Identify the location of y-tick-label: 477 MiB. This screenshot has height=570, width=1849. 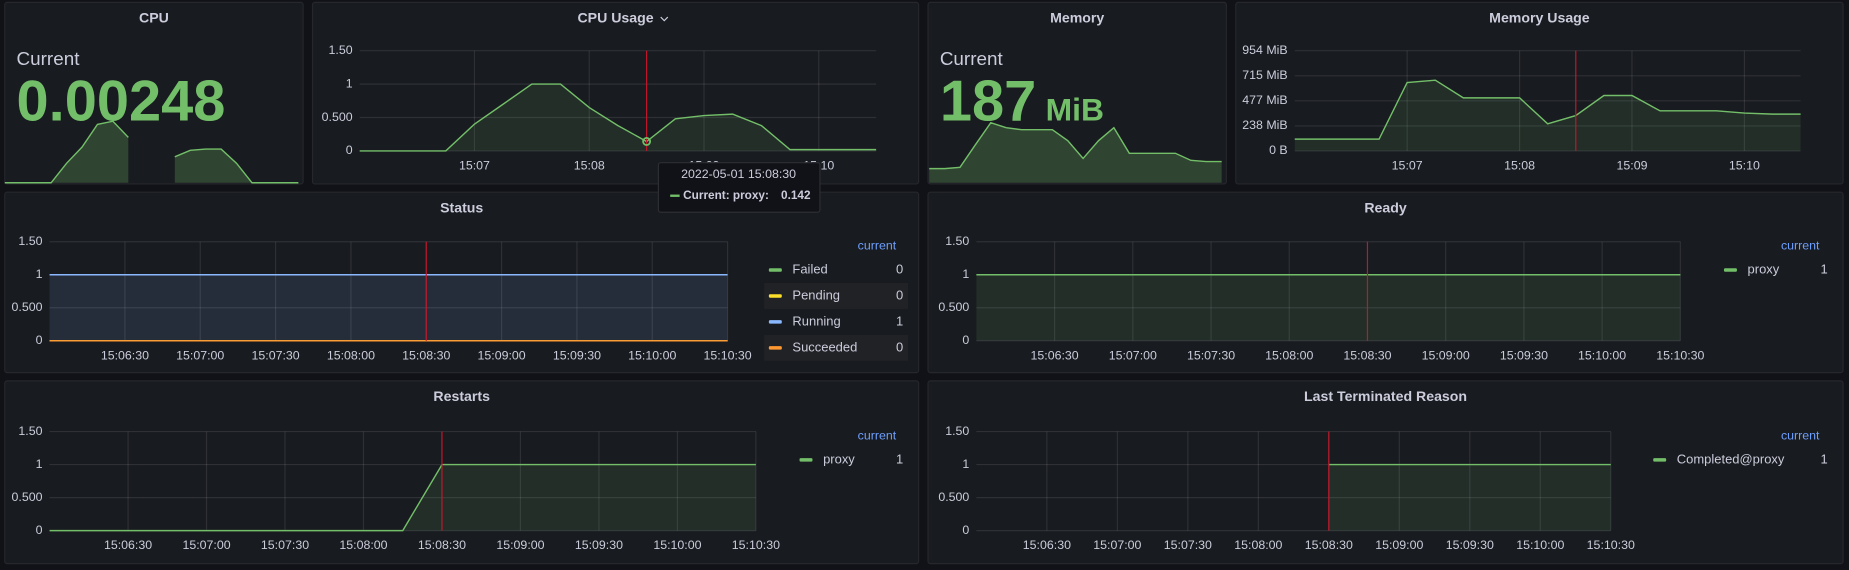
(1264, 100).